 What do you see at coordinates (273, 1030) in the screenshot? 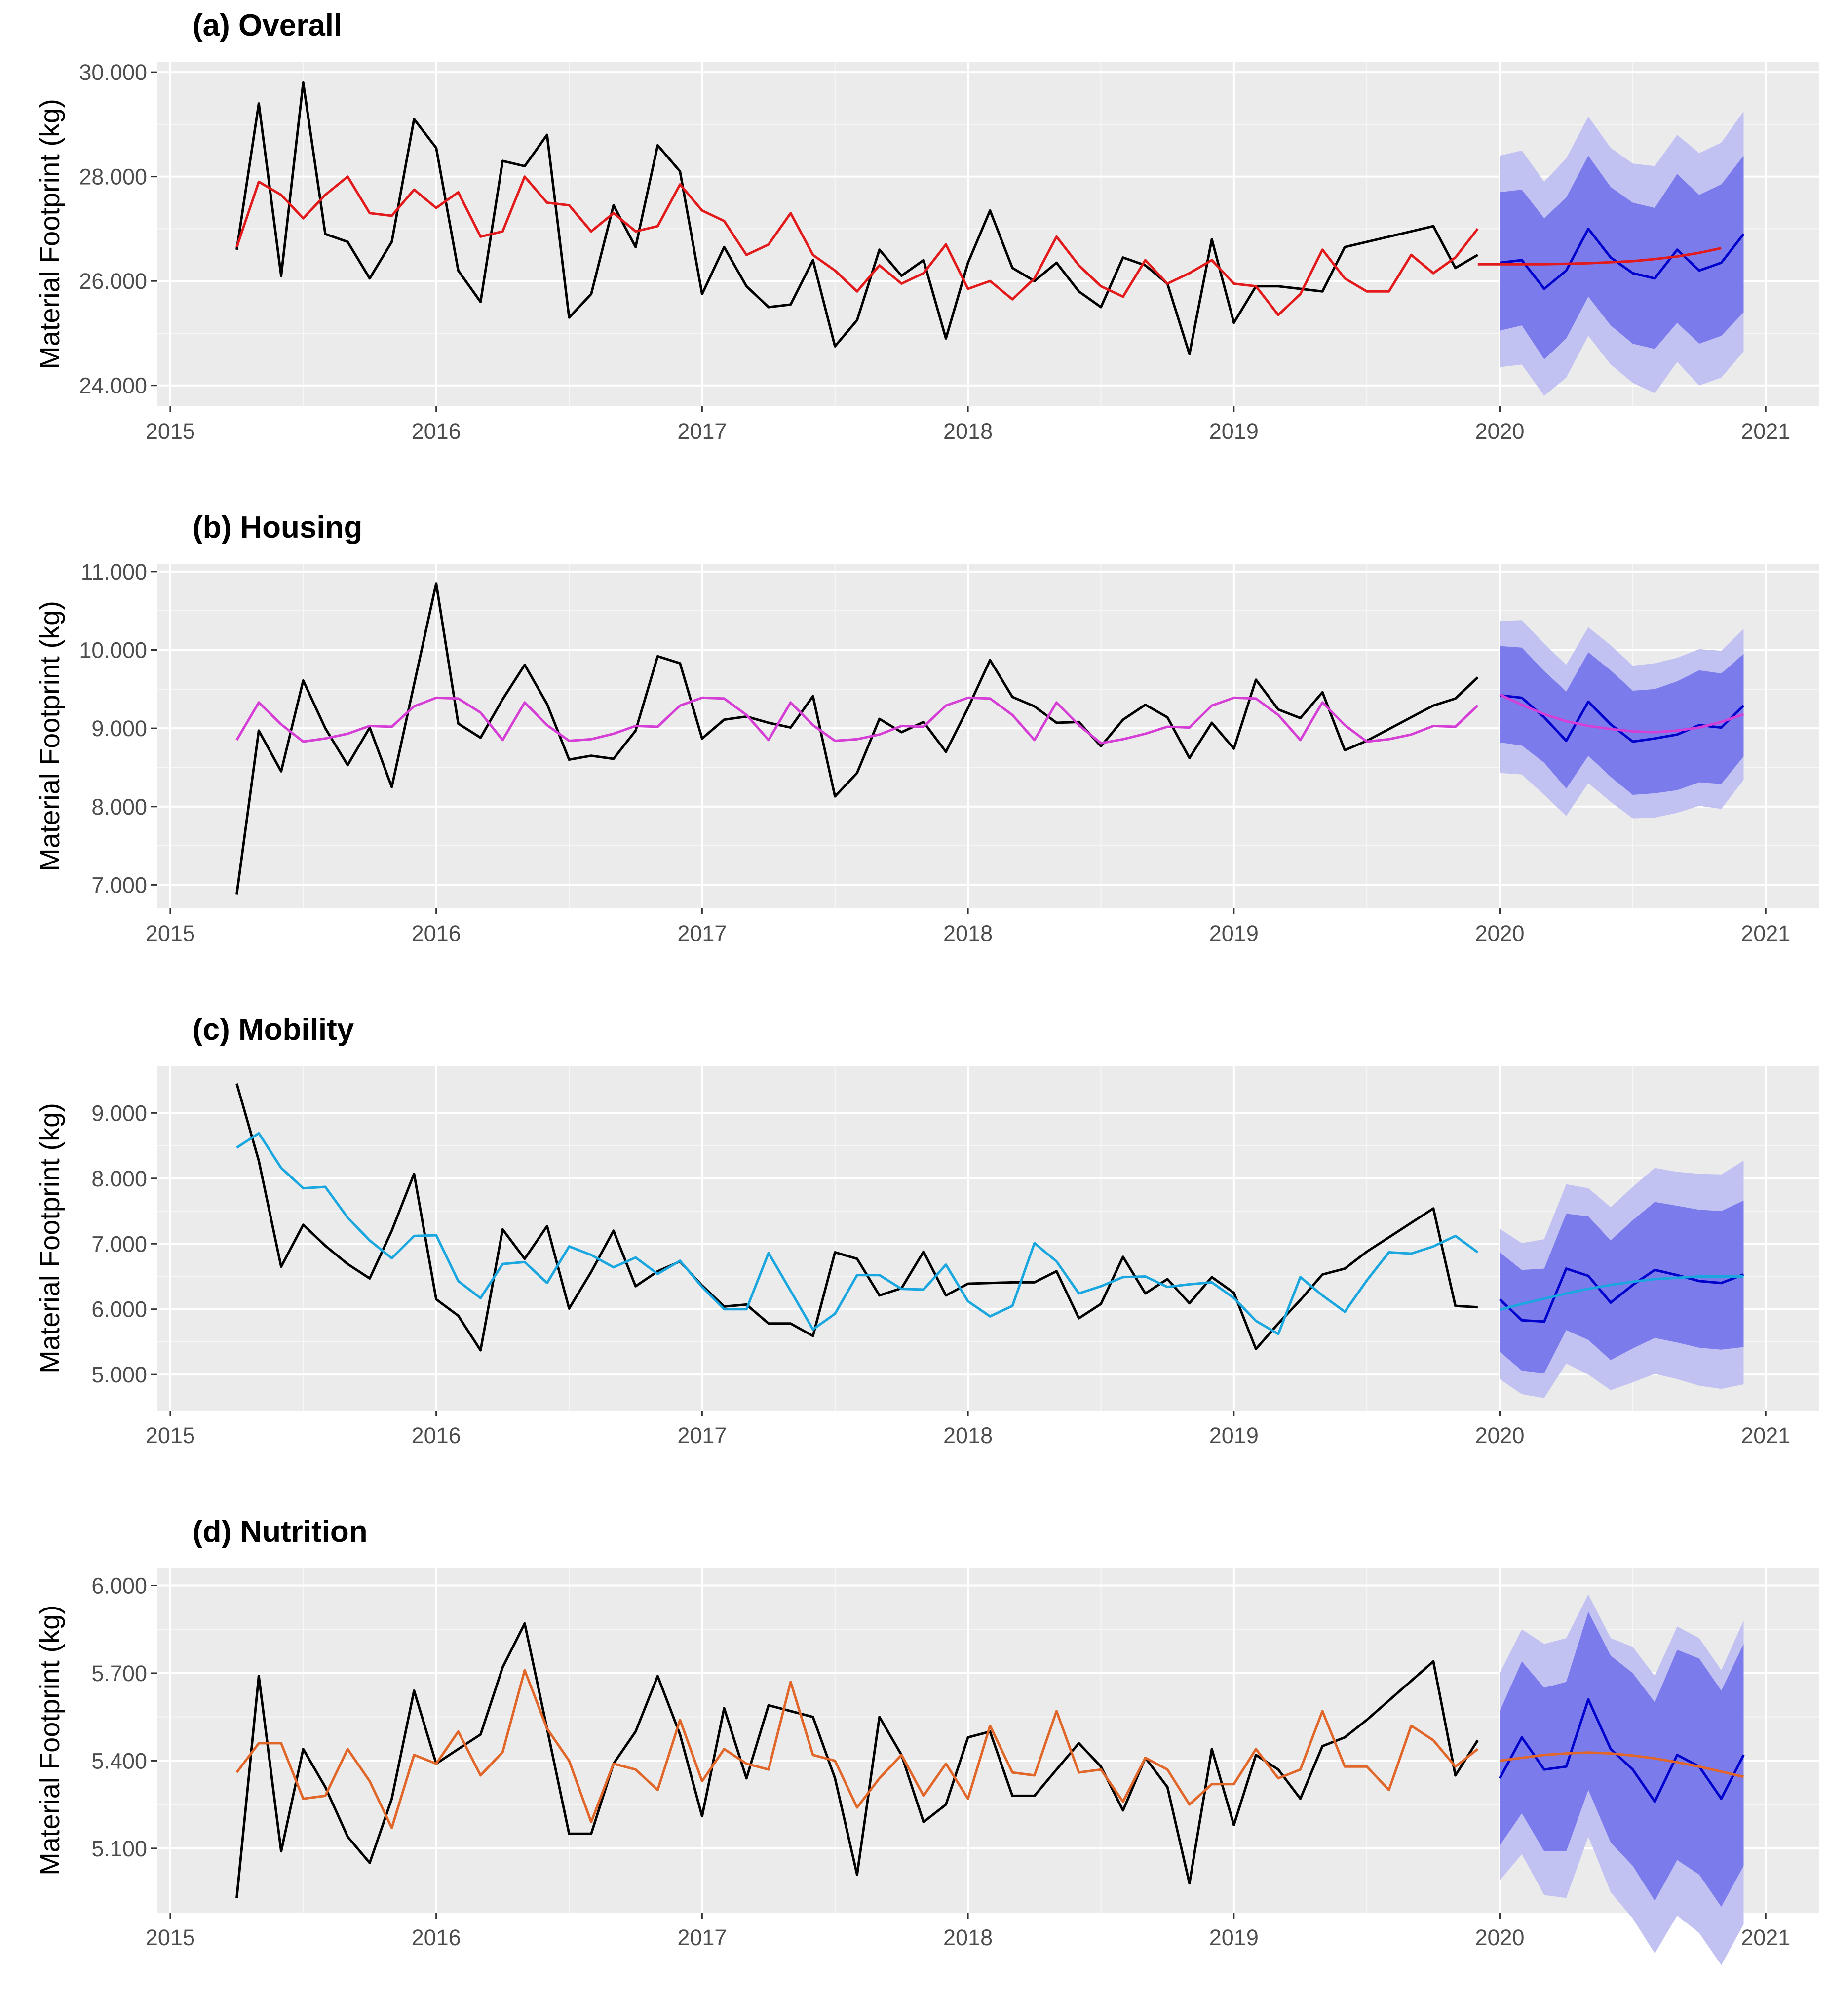
I see `panel-title: (c) Mobility` at bounding box center [273, 1030].